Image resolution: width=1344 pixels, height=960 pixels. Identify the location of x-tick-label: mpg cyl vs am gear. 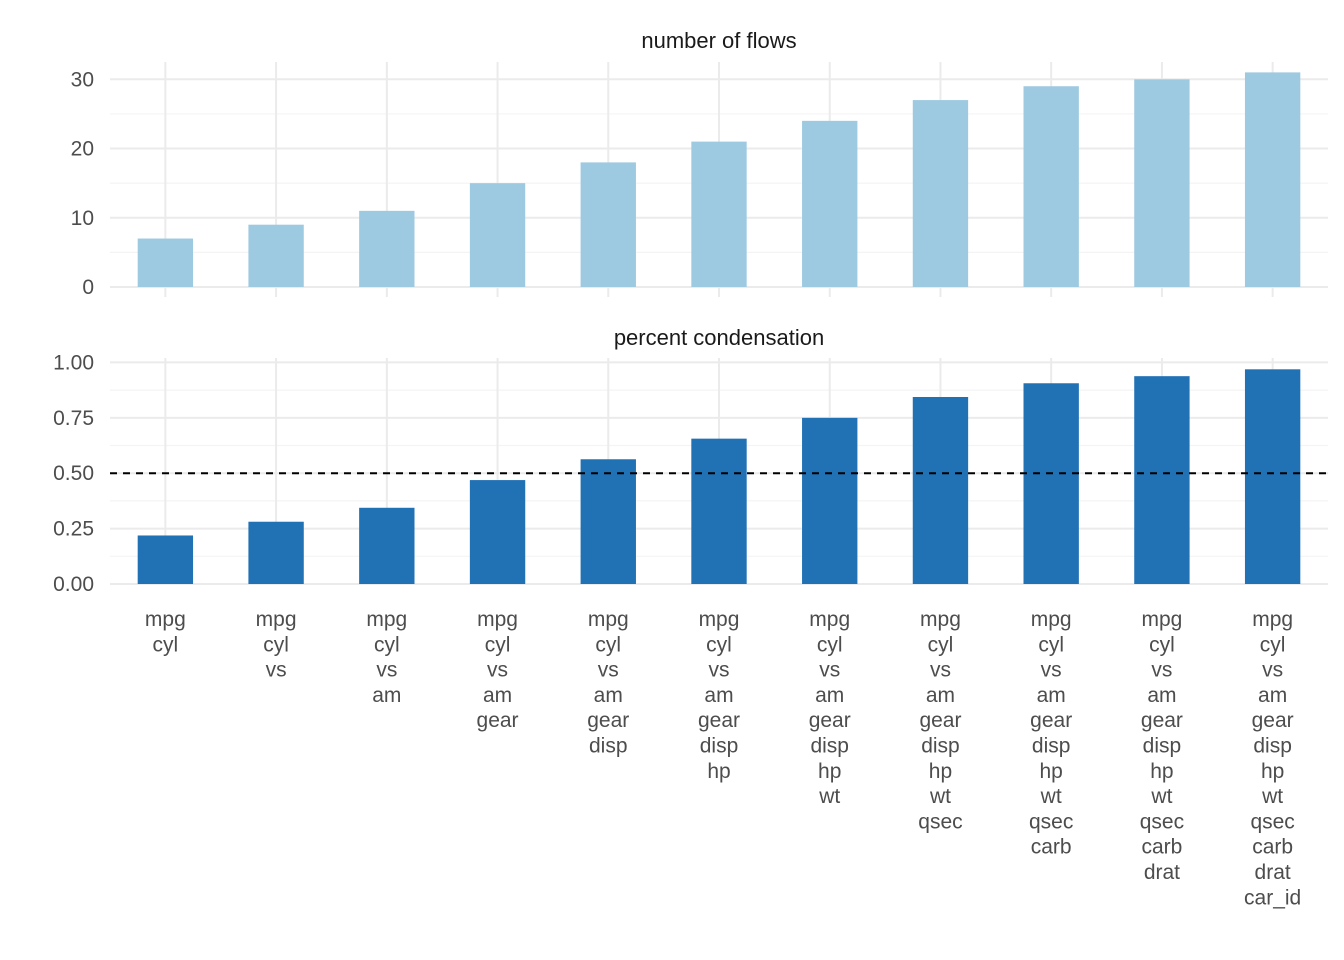
(498, 670).